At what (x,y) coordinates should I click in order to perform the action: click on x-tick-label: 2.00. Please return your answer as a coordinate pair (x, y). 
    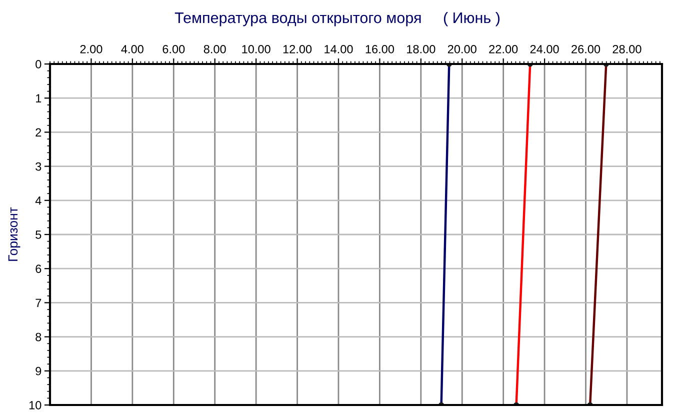
    Looking at the image, I should click on (91, 49).